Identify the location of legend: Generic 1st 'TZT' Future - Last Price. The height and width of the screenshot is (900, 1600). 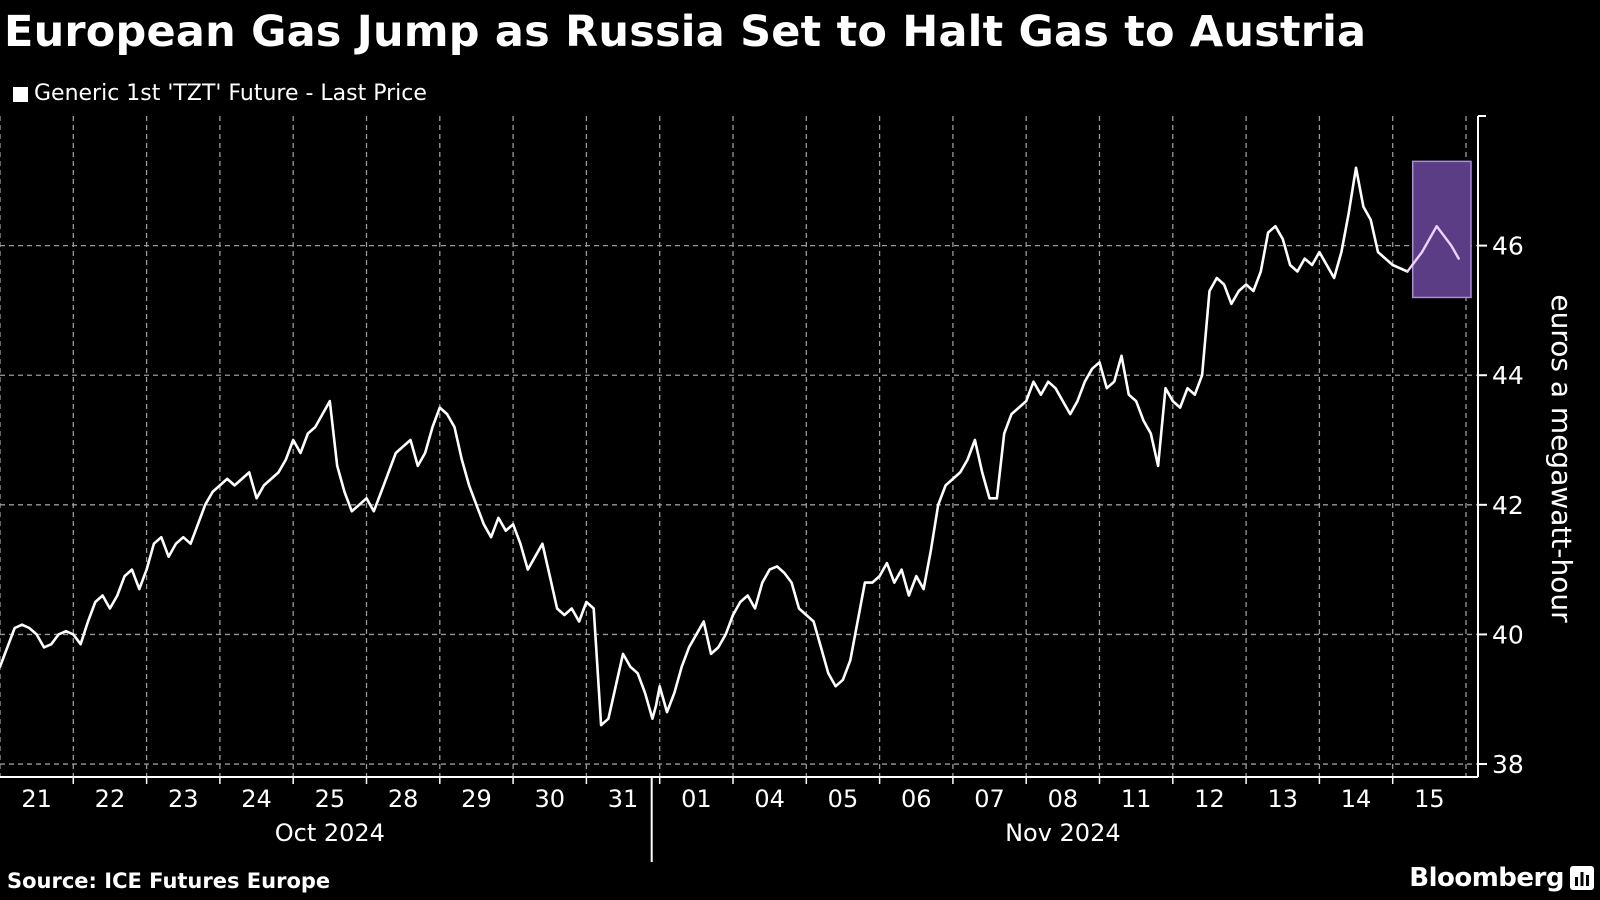
(220, 94).